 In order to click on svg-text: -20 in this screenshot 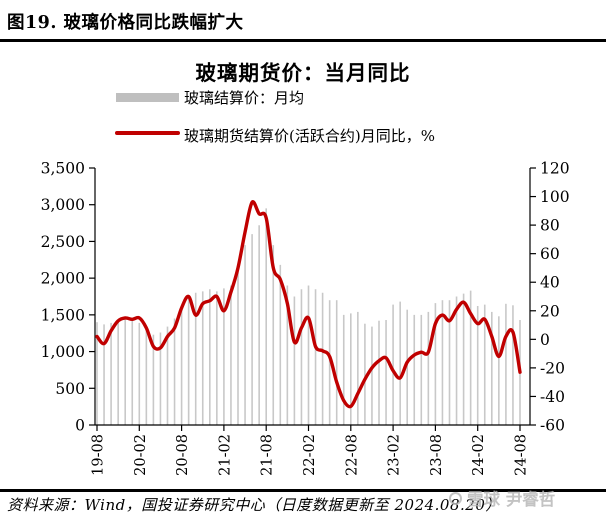, I will do `click(552, 368)`.